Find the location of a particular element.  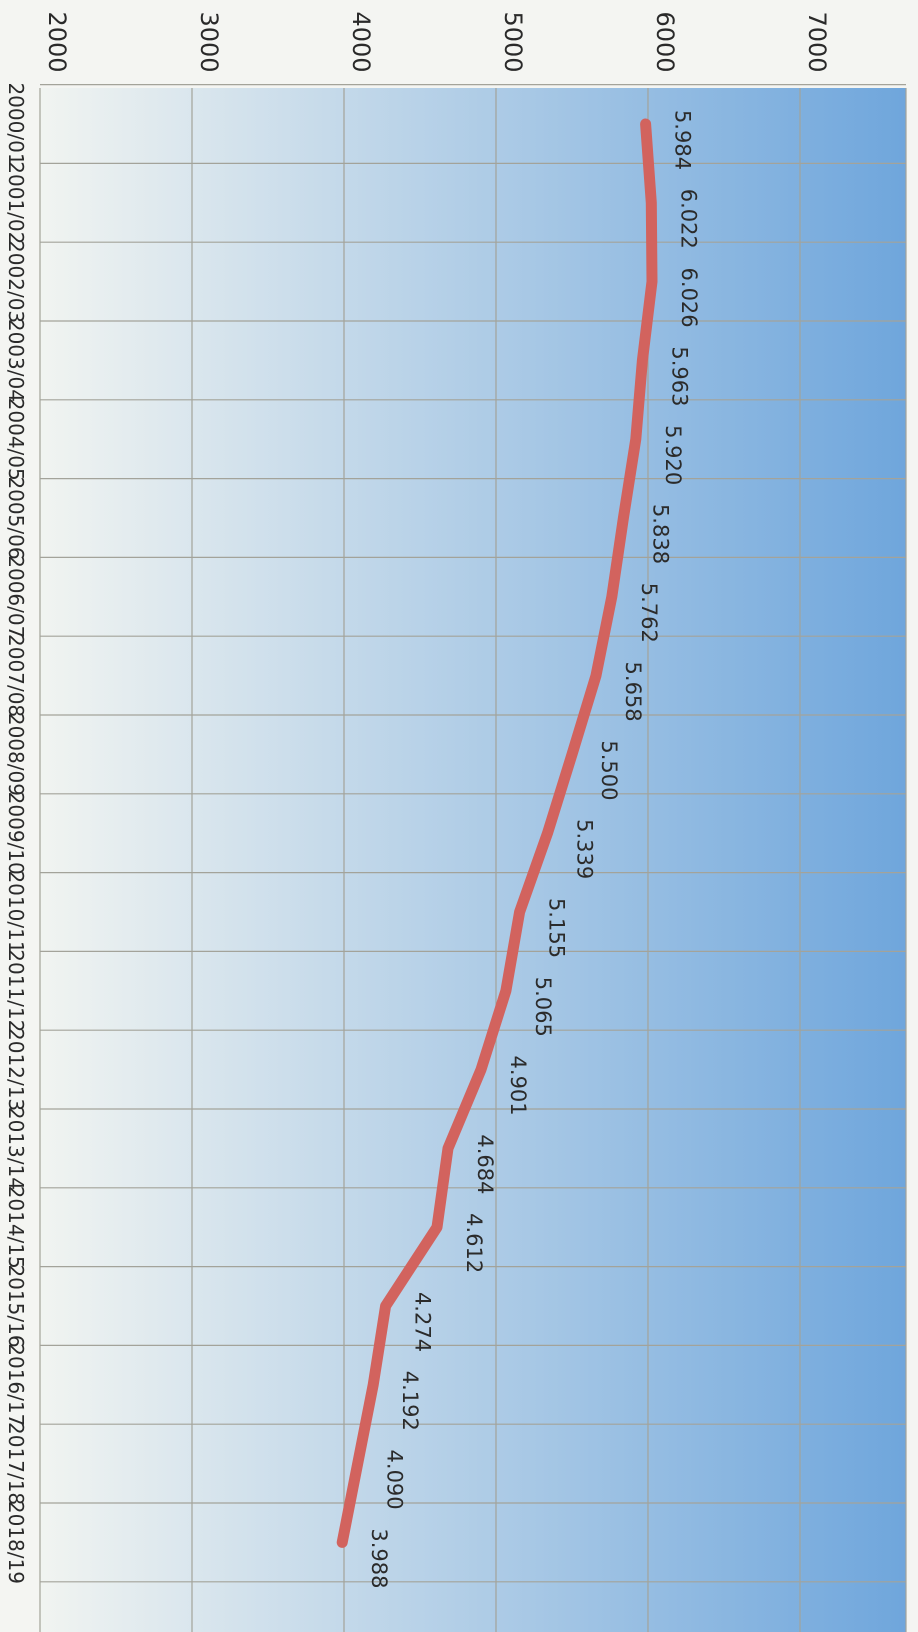

data-label: 5.762 is located at coordinates (649, 613).